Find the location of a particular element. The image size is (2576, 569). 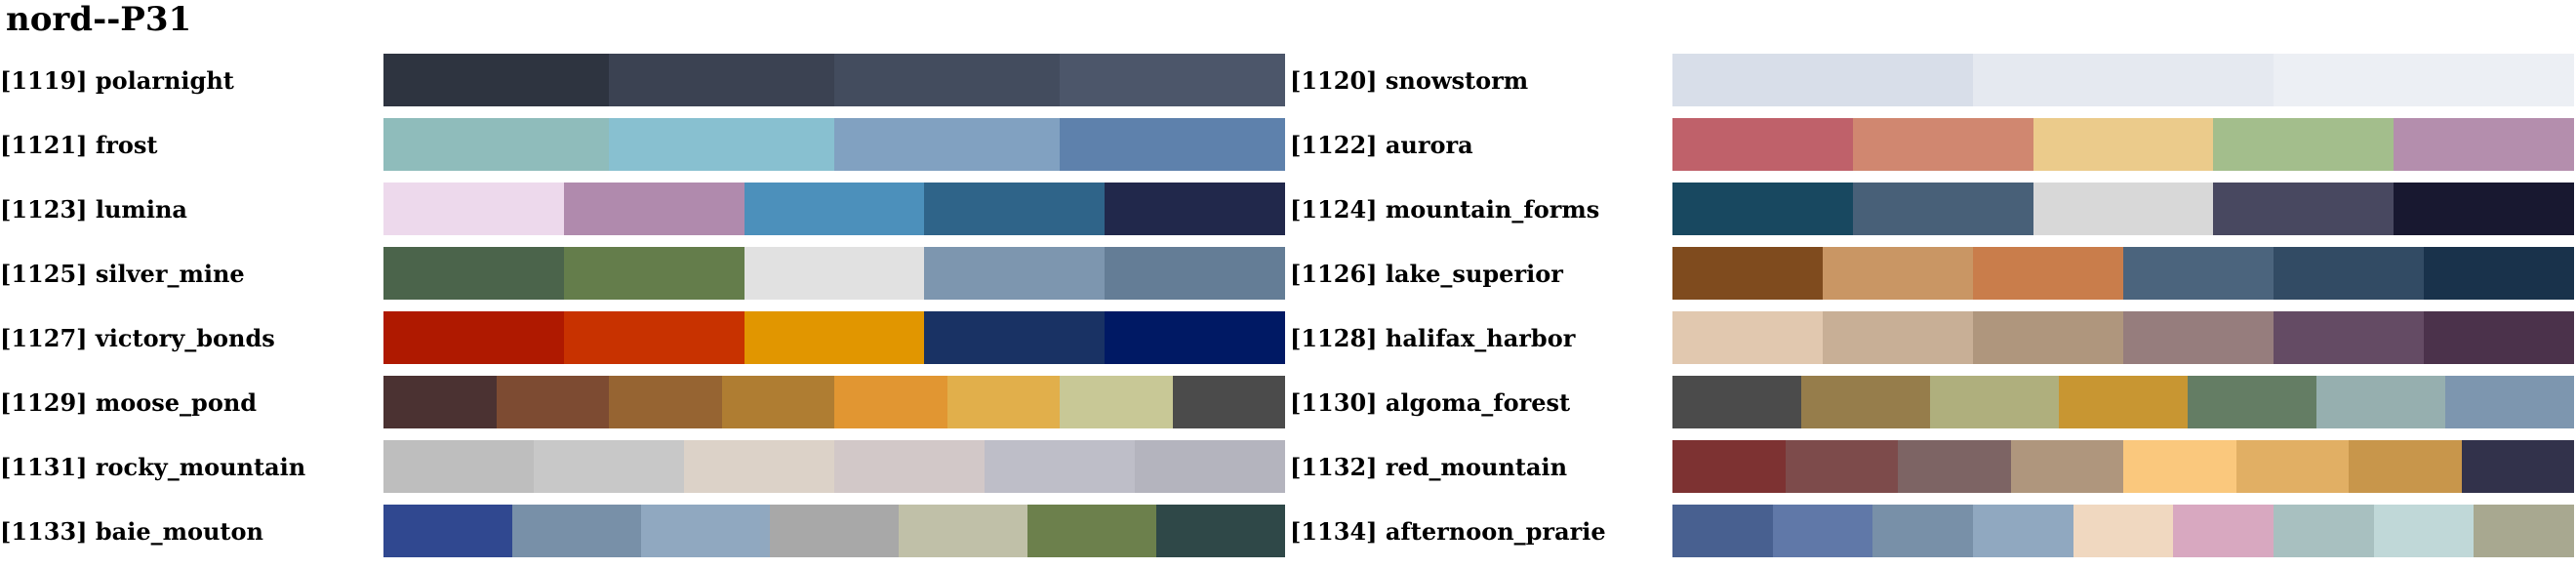

palette-label: [1127] victory_bonds is located at coordinates (137, 338).